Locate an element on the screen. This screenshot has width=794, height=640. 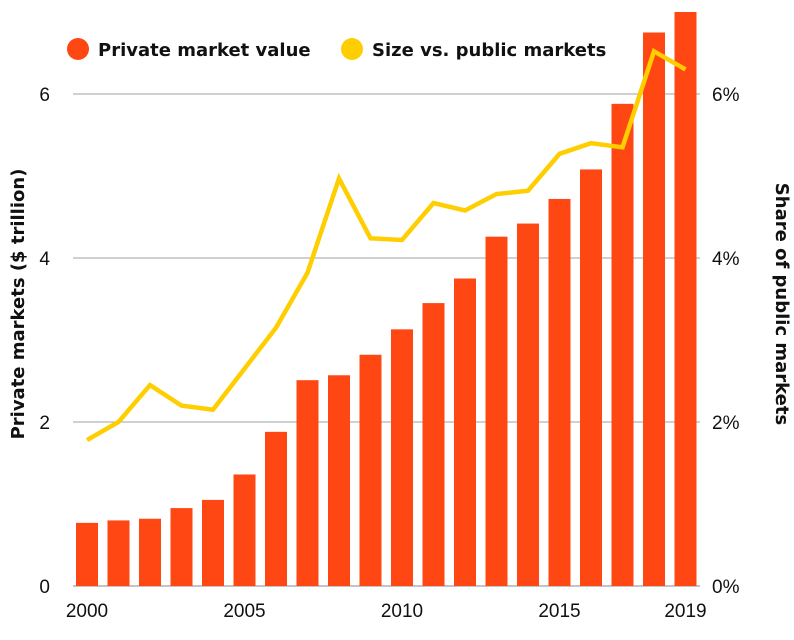
bar-2001 is located at coordinates (118, 553).